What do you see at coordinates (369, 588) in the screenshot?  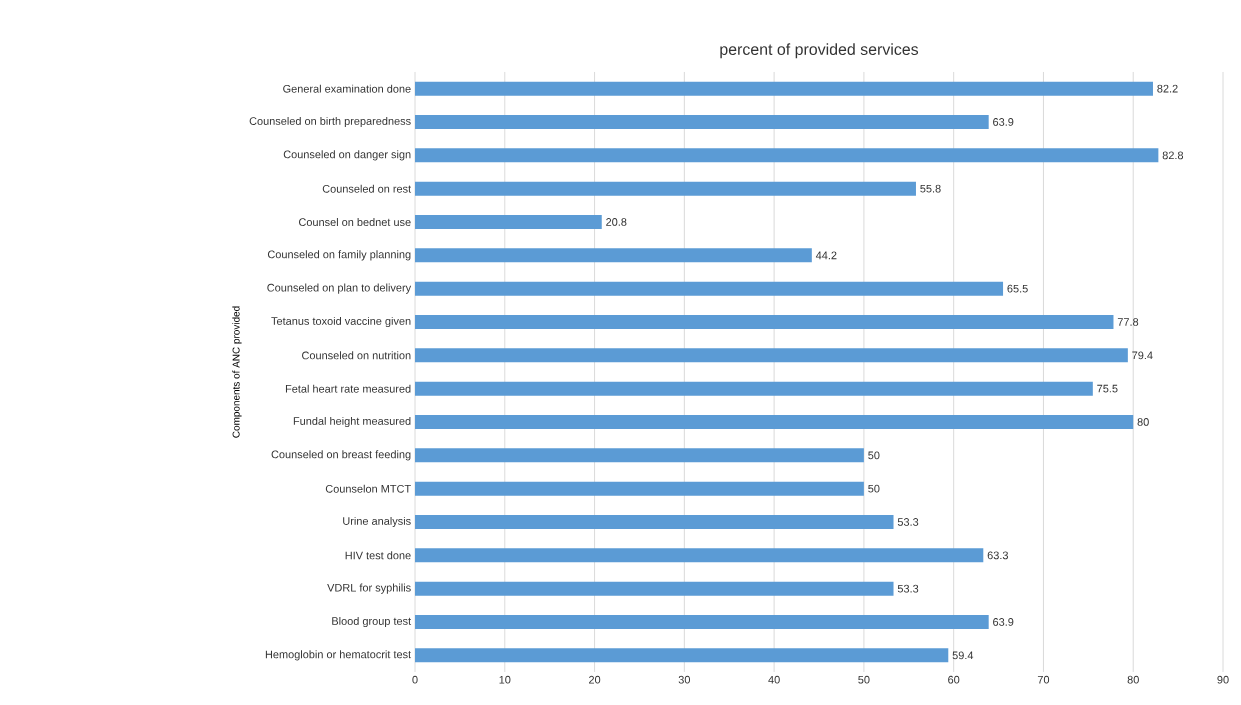 I see `y-tick-label: VDRL for syphilis` at bounding box center [369, 588].